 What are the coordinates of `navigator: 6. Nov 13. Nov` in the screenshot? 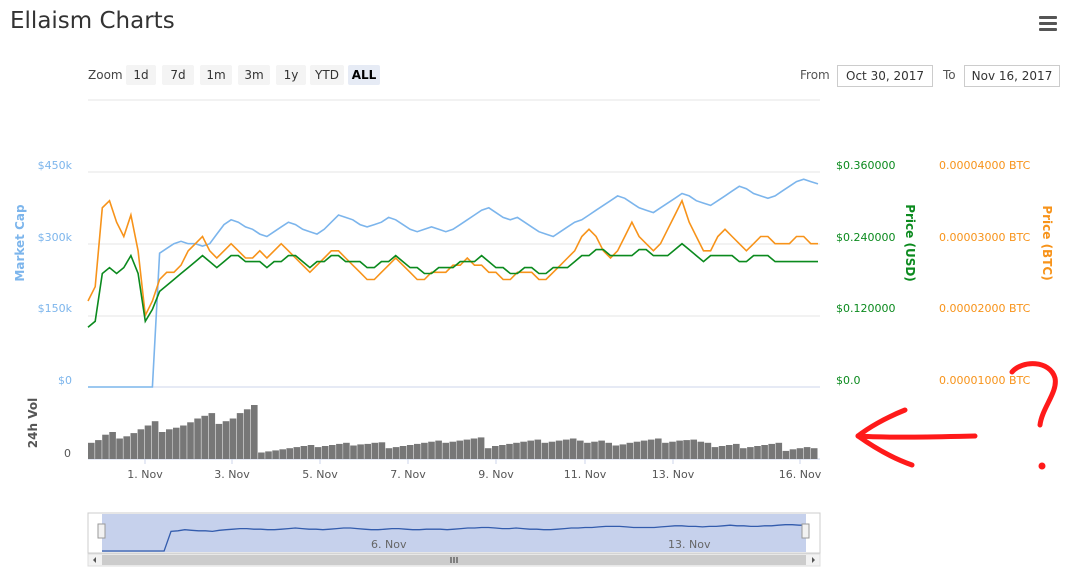 It's located at (454, 533).